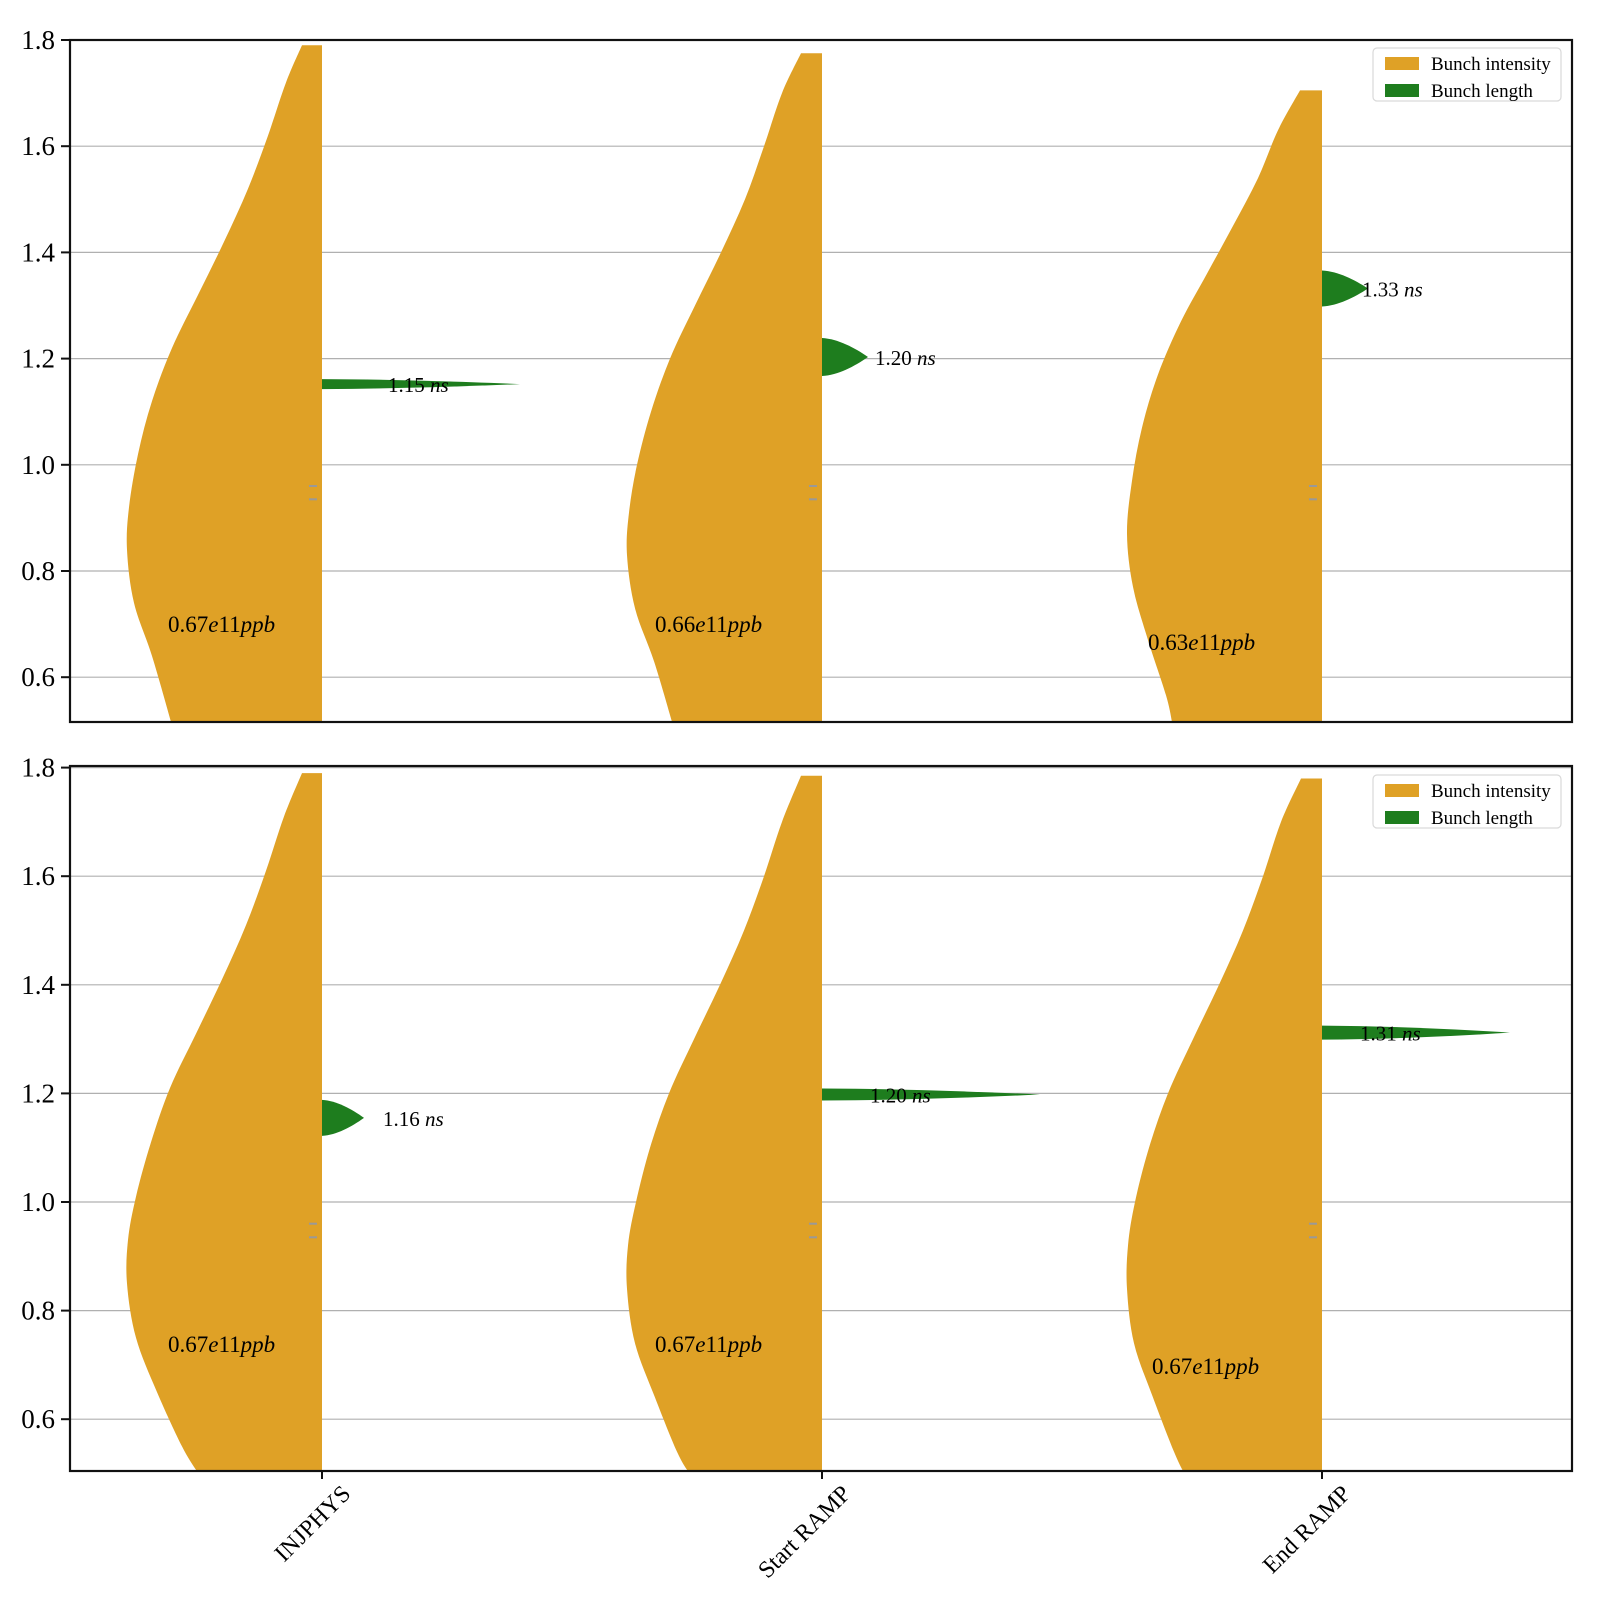  I want to click on x-tick-label: INJPHYS, so click(313, 1524).